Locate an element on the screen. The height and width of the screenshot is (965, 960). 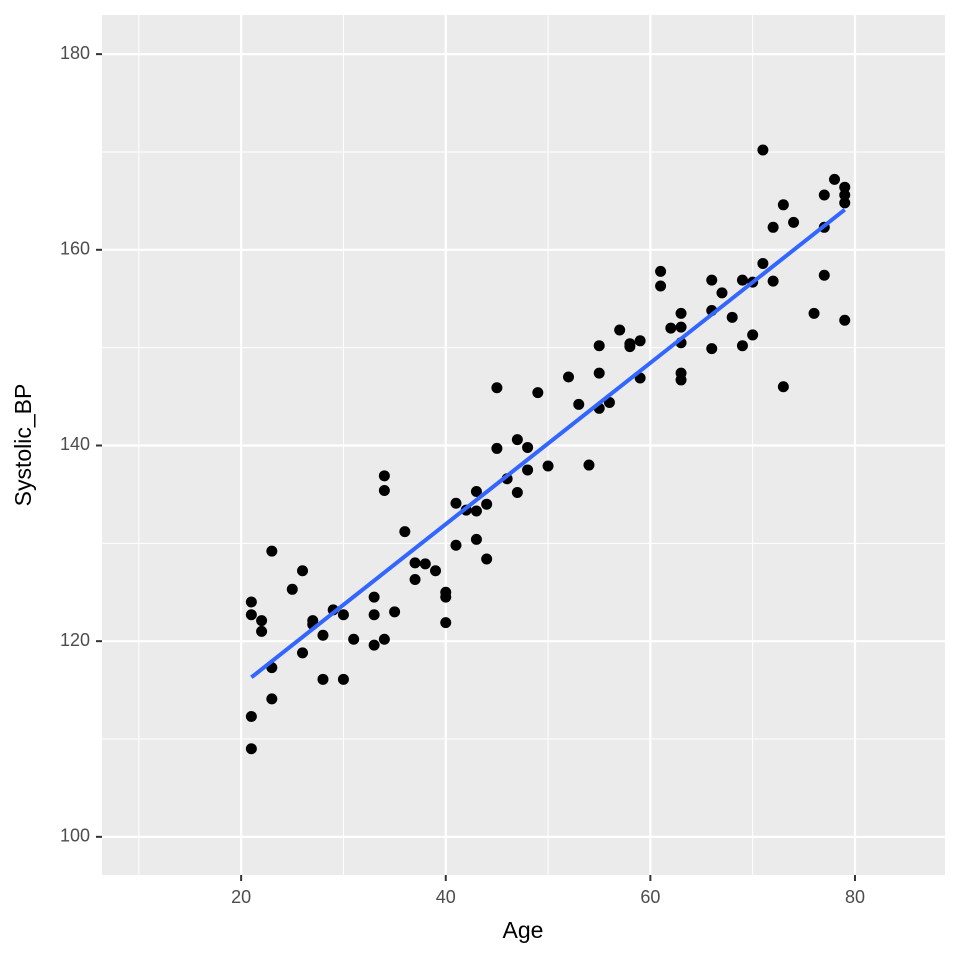
y-tick-label: 160 is located at coordinates (75, 249).